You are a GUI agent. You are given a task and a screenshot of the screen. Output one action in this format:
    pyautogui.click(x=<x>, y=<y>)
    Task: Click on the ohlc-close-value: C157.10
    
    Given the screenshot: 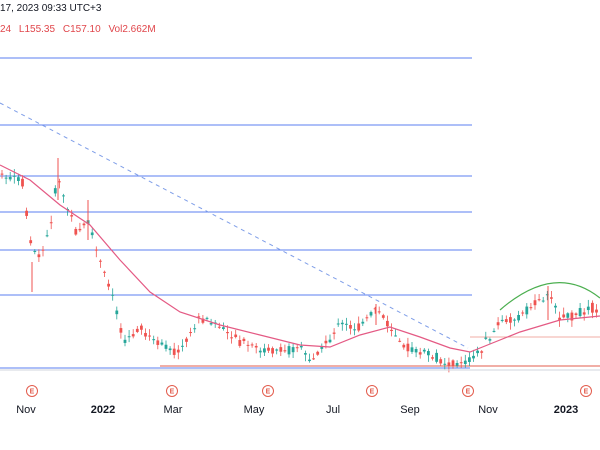 What is the action you would take?
    pyautogui.click(x=81, y=29)
    